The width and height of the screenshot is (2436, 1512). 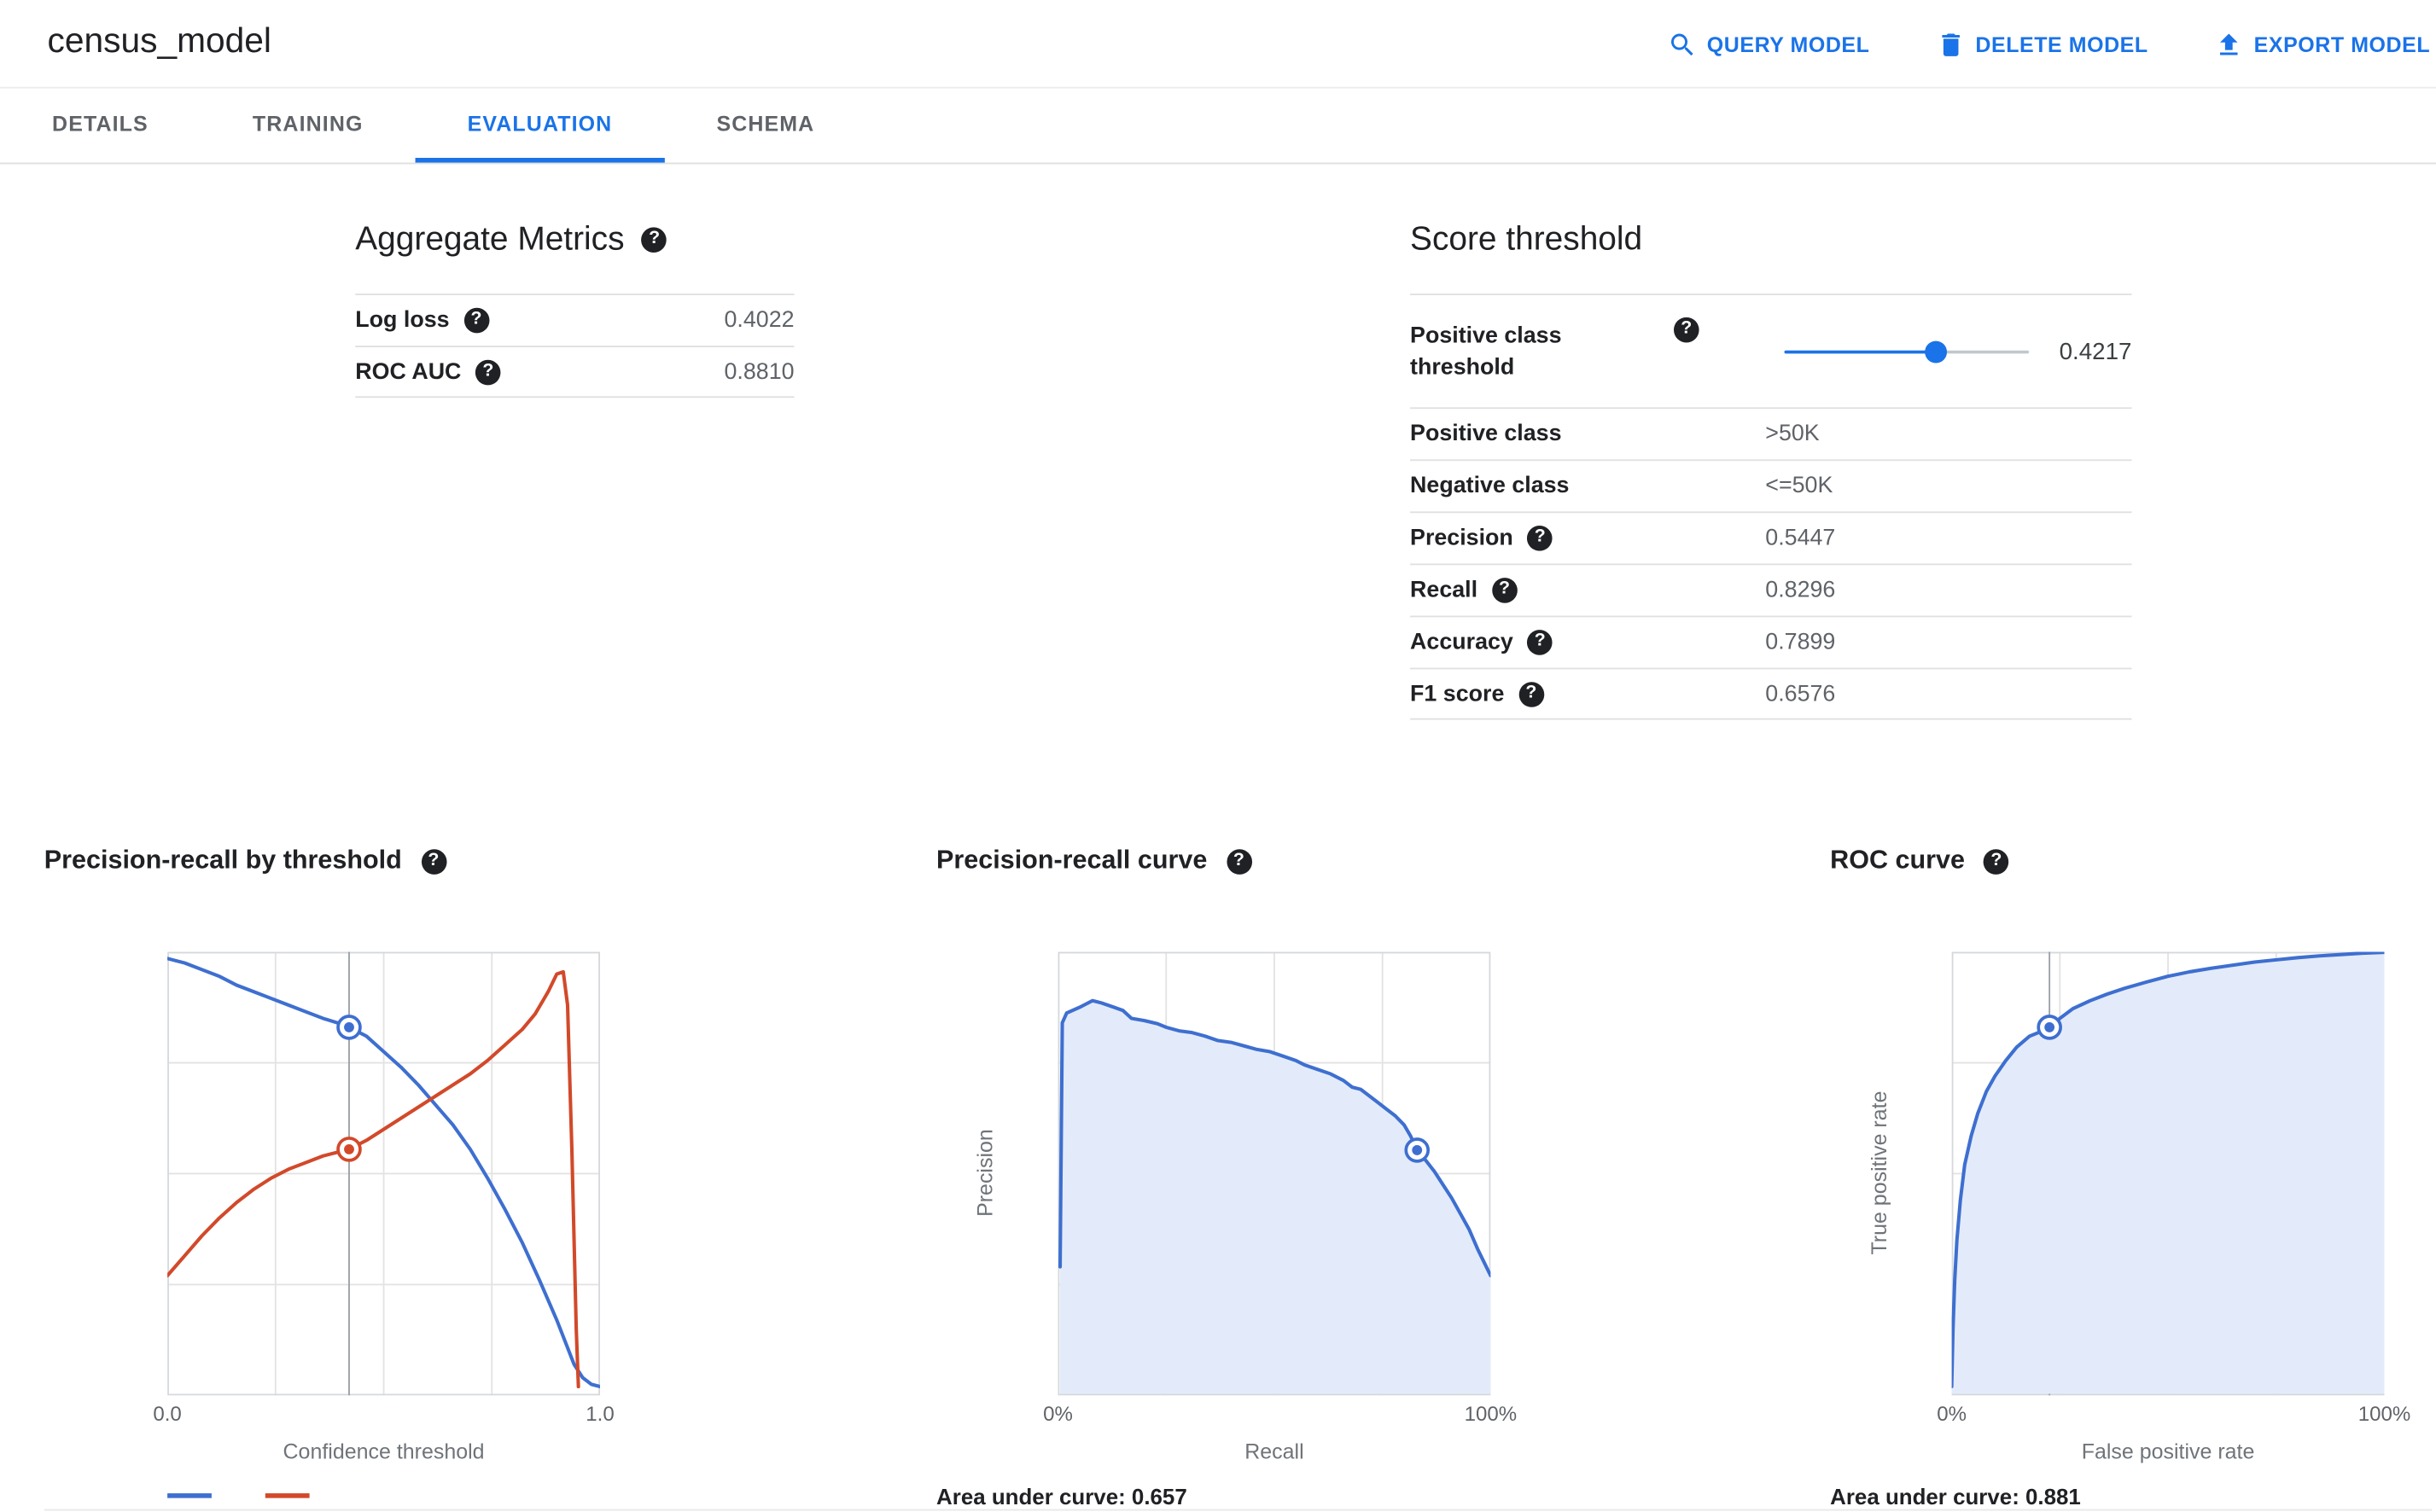 I want to click on tab-bar: DETAILS TRAINING EVALUATION SCHEMA, so click(x=1218, y=127).